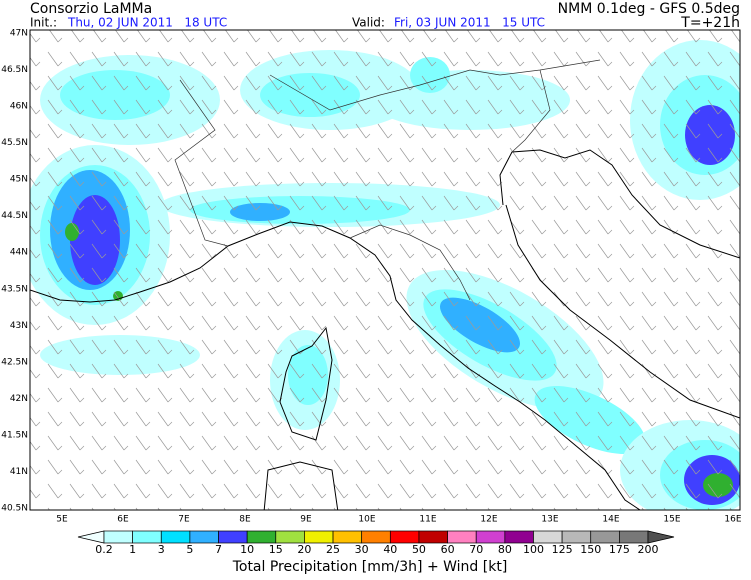  Describe the element at coordinates (562, 549) in the screenshot. I see `colorbar-level: 125` at that location.